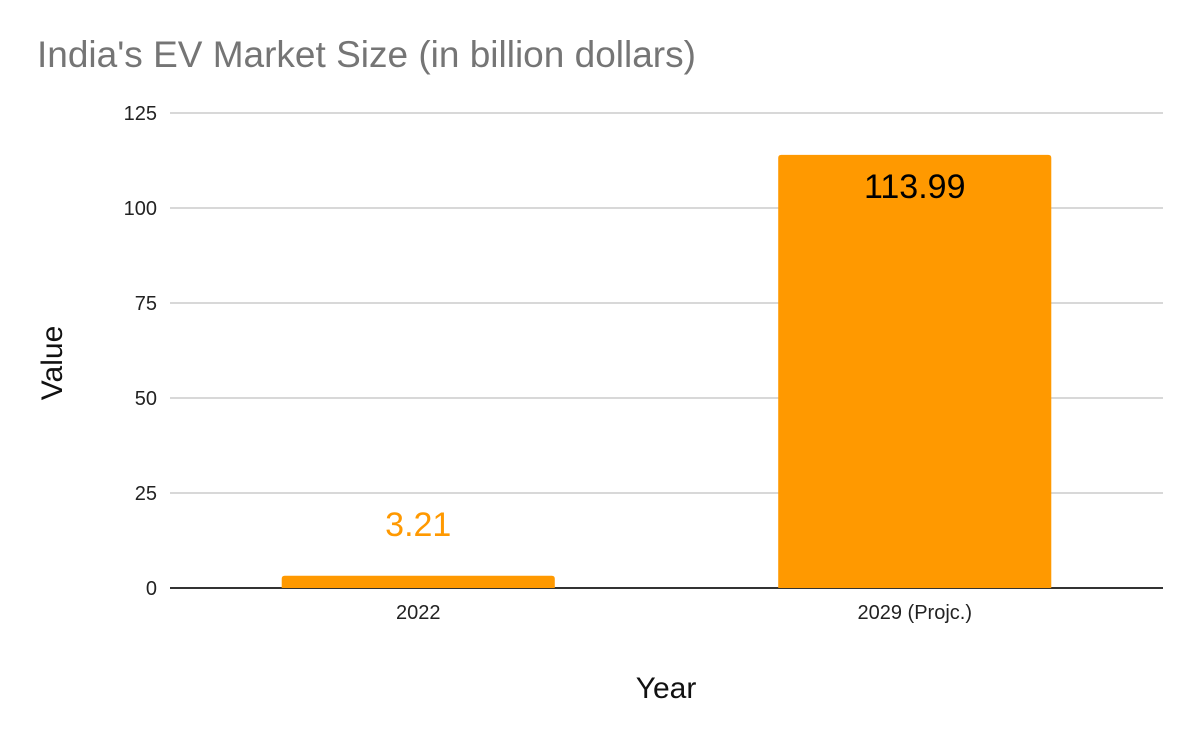 This screenshot has height=742, width=1200. What do you see at coordinates (140, 351) in the screenshot?
I see `y-axis-ticks: 0 25 50 75 100 125` at bounding box center [140, 351].